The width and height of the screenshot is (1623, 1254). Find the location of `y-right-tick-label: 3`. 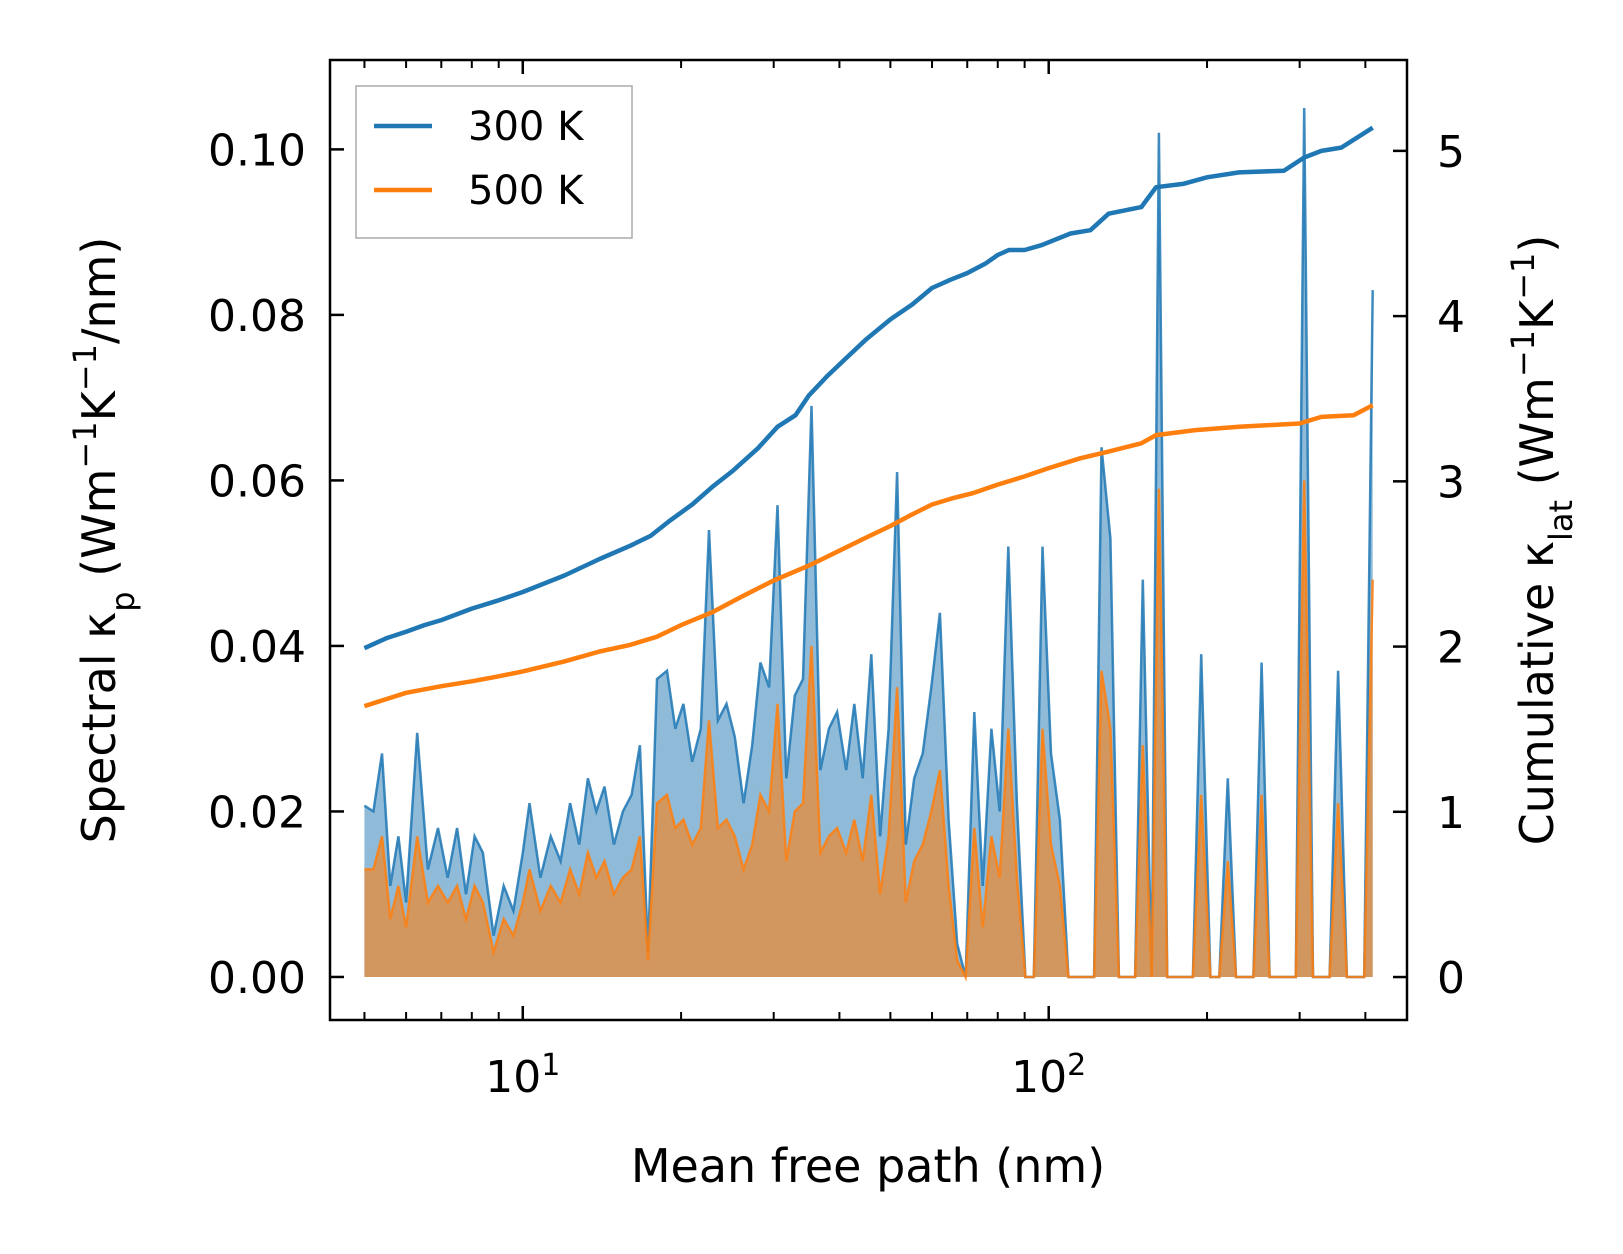

y-right-tick-label: 3 is located at coordinates (1451, 482).